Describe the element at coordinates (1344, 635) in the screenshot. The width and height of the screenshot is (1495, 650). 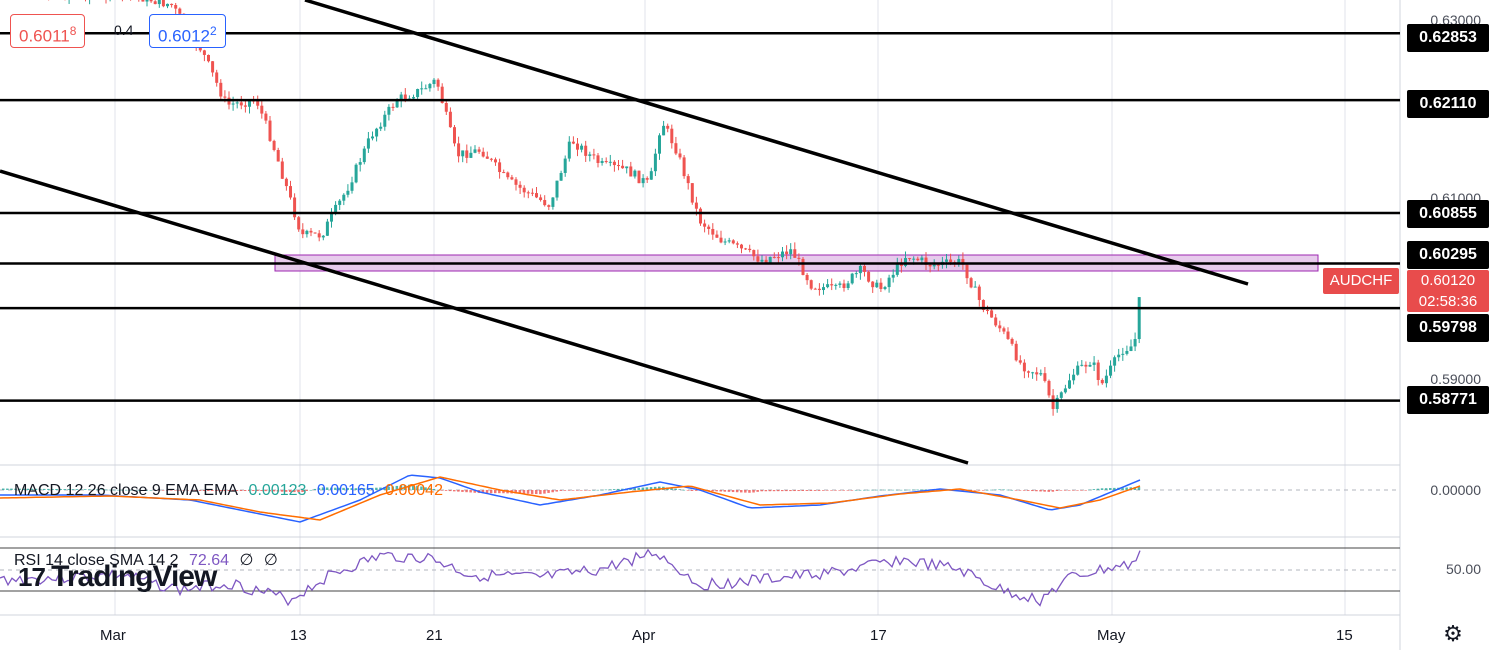
I see `time-tick: 15` at that location.